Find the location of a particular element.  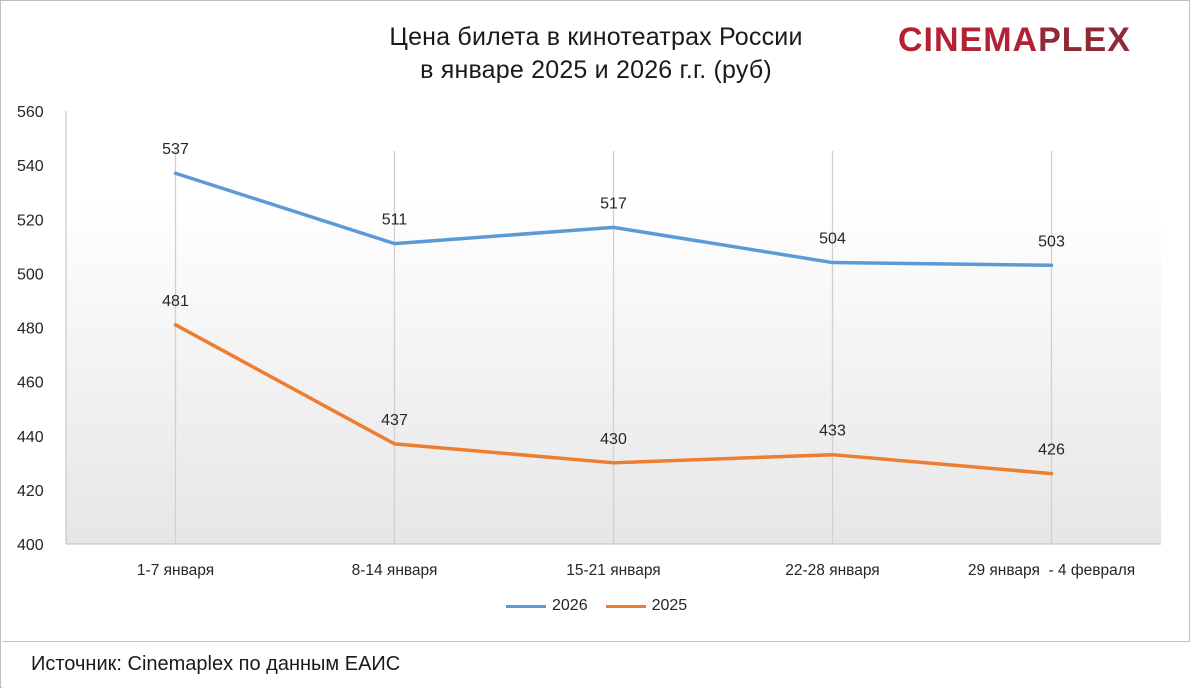

legend-item-2025: 2025 is located at coordinates (646, 606).